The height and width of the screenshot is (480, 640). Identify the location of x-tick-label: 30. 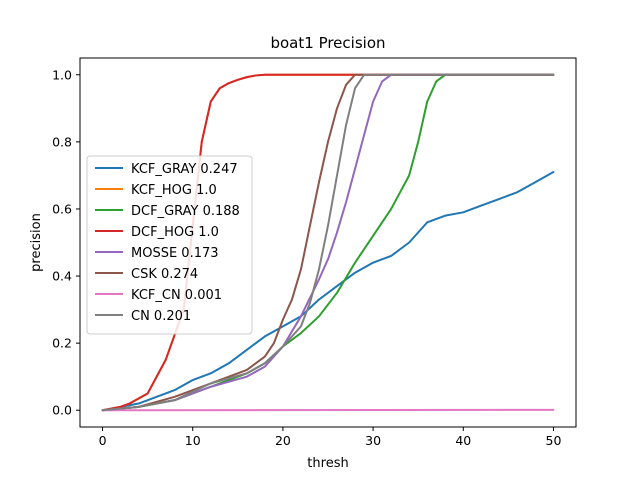
(373, 440).